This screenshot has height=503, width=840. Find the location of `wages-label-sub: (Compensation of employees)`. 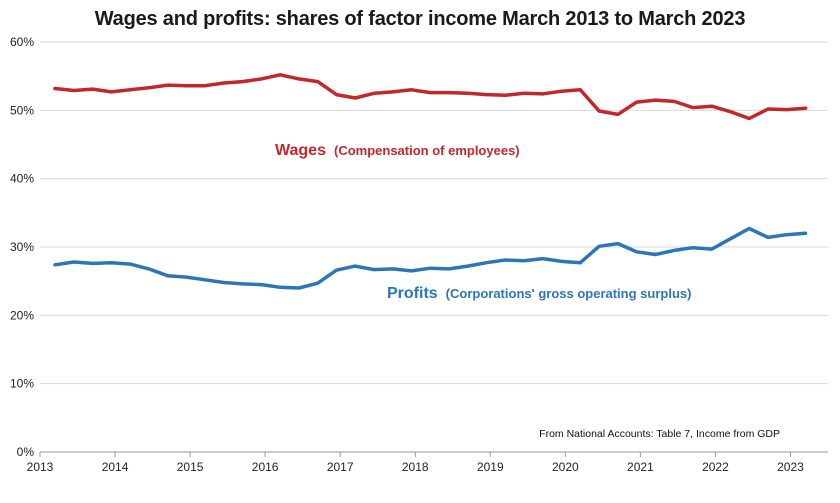

wages-label-sub: (Compensation of employees) is located at coordinates (427, 150).